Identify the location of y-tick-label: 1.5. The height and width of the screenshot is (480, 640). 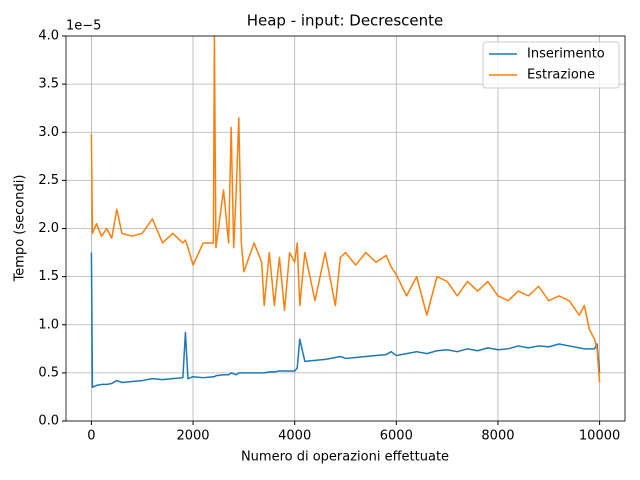
(48, 276).